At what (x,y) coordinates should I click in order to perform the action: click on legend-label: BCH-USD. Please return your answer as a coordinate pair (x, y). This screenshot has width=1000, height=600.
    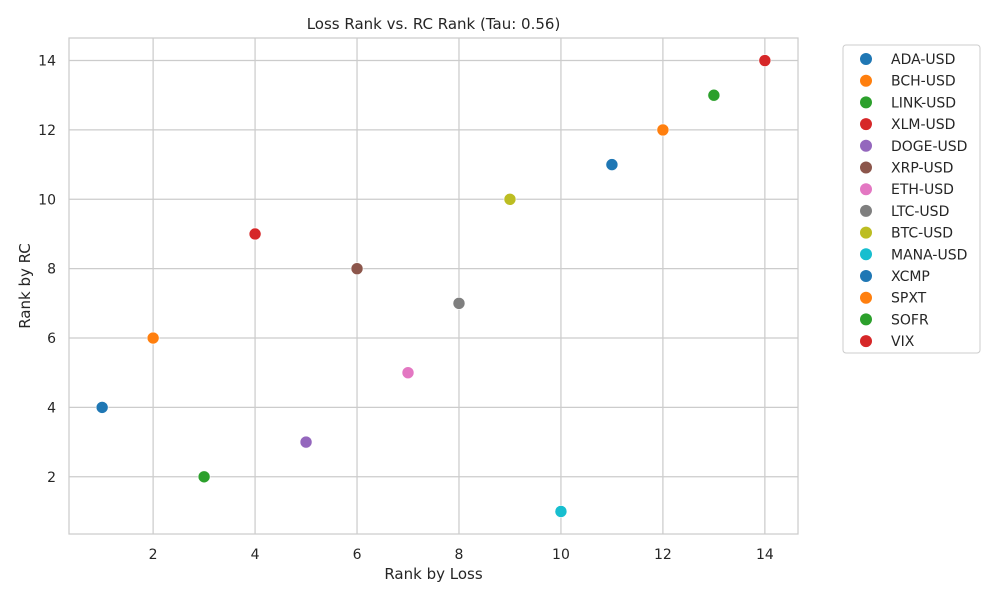
    Looking at the image, I should click on (923, 82).